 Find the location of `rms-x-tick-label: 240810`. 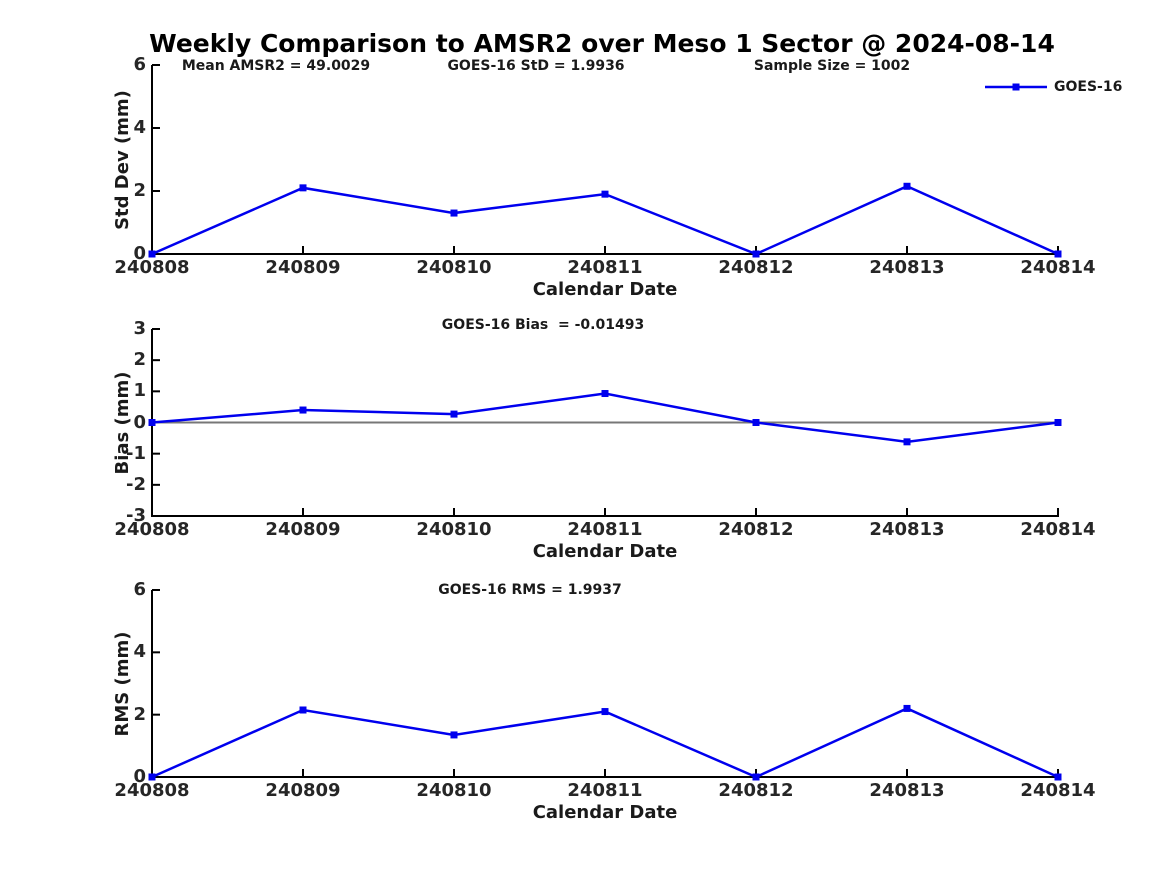

rms-x-tick-label: 240810 is located at coordinates (454, 790).